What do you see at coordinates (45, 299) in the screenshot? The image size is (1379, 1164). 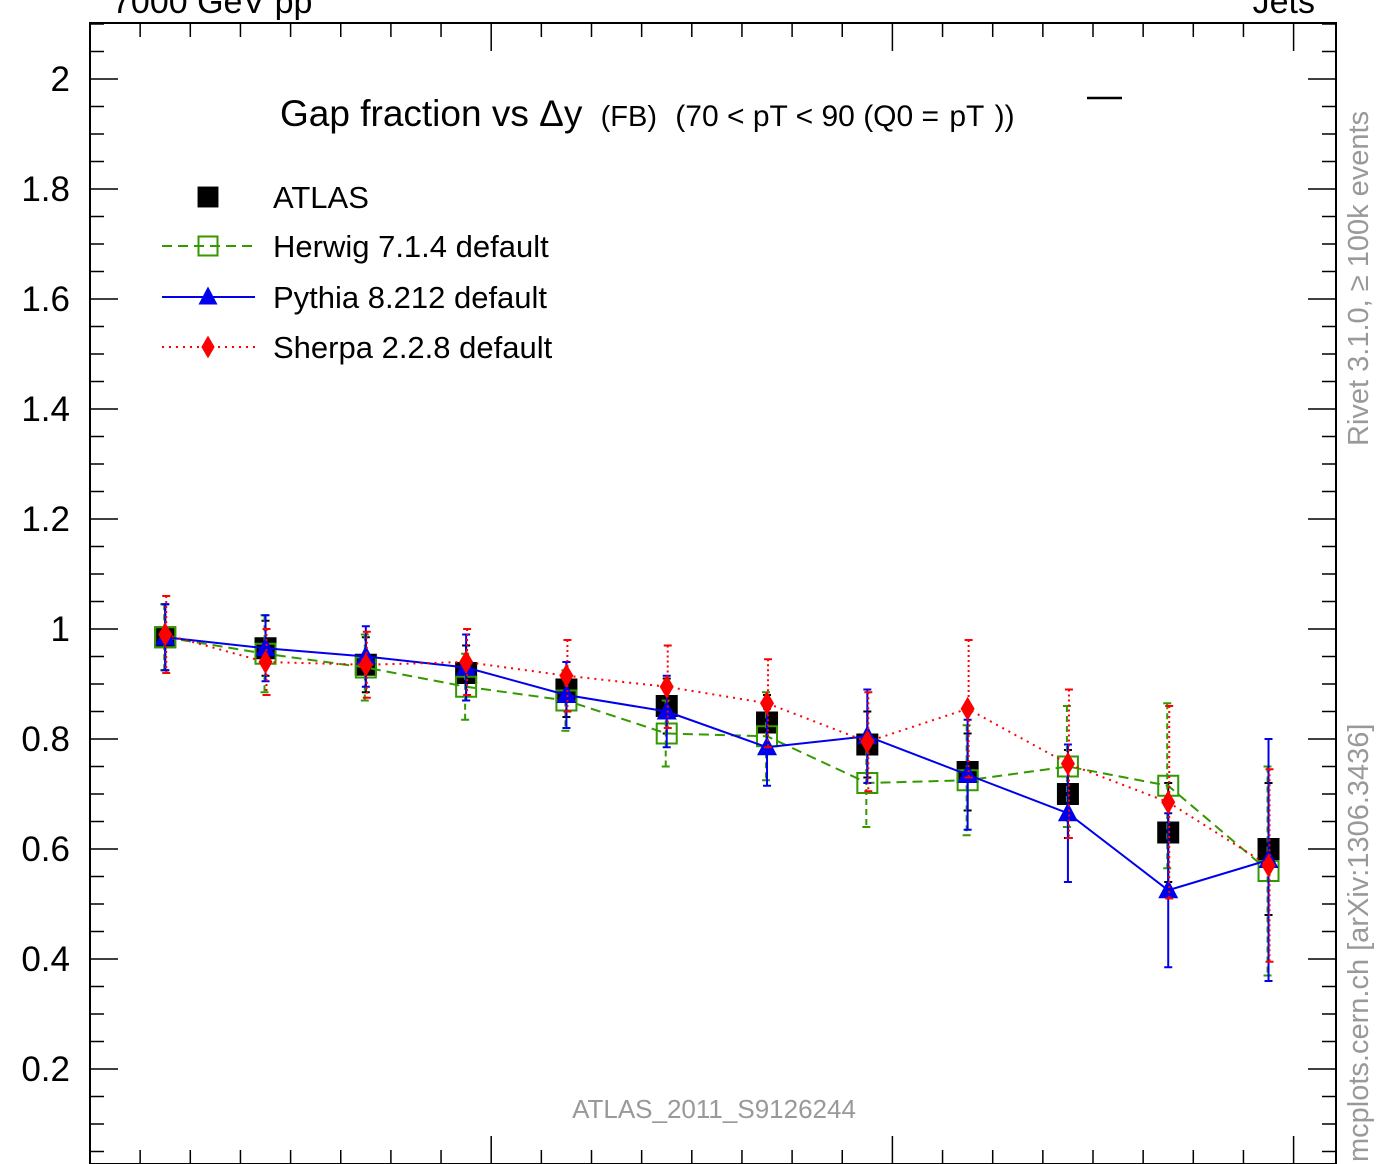 I see `y-tick-label: 1.6` at bounding box center [45, 299].